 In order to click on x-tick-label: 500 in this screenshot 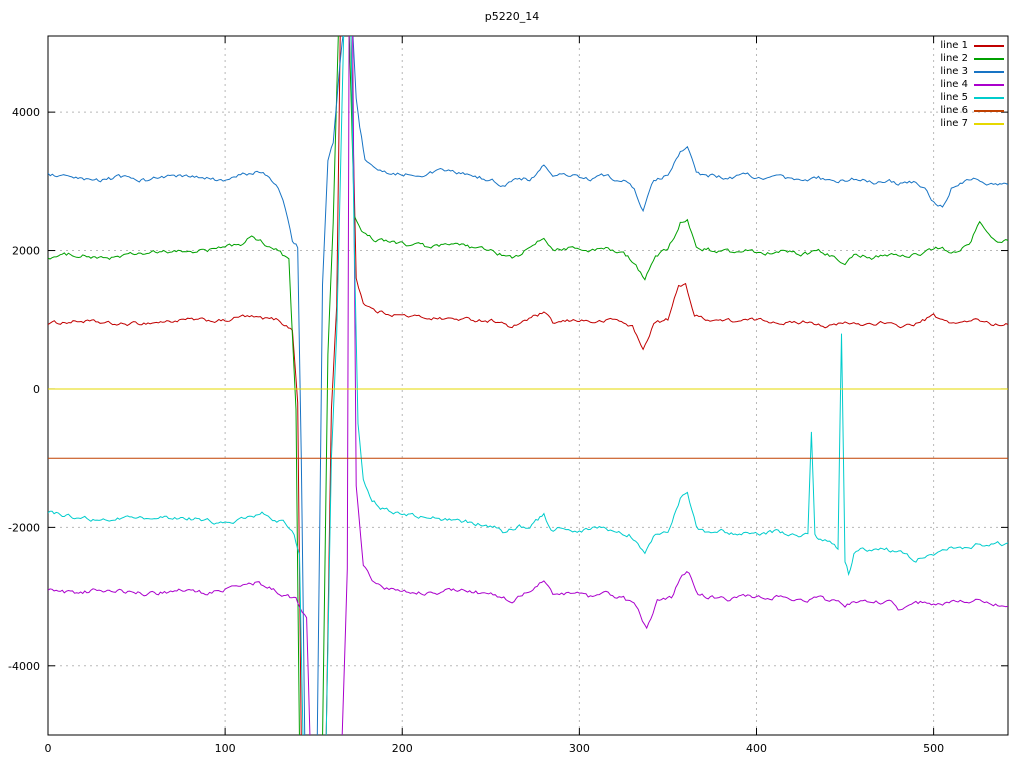, I will do `click(933, 748)`.